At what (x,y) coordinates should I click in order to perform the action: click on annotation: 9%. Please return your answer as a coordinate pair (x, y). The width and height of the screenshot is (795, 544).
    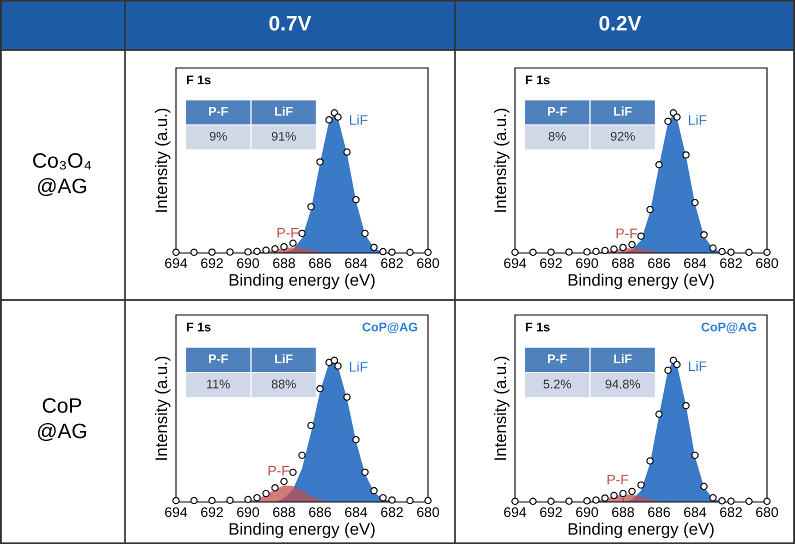
    Looking at the image, I should click on (218, 136).